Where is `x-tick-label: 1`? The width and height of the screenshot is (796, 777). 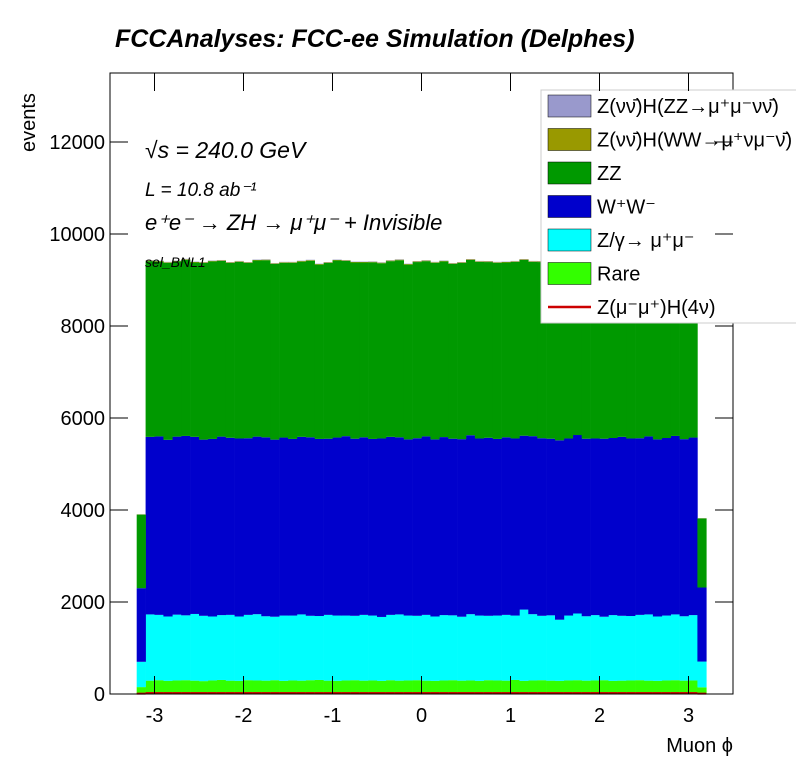
x-tick-label: 1 is located at coordinates (510, 716).